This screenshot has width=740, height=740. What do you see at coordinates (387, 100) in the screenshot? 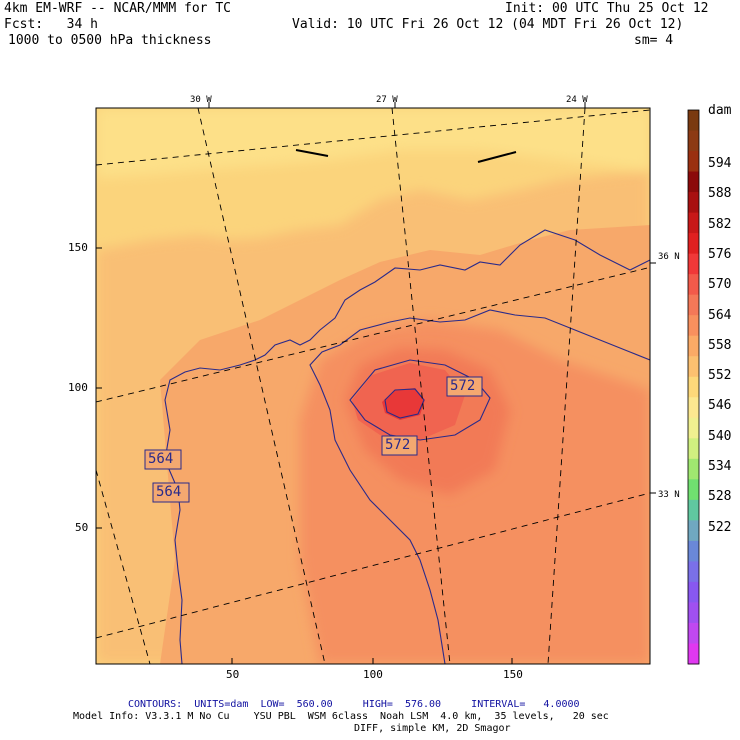
I see `lon-label-27w: 27 W` at bounding box center [387, 100].